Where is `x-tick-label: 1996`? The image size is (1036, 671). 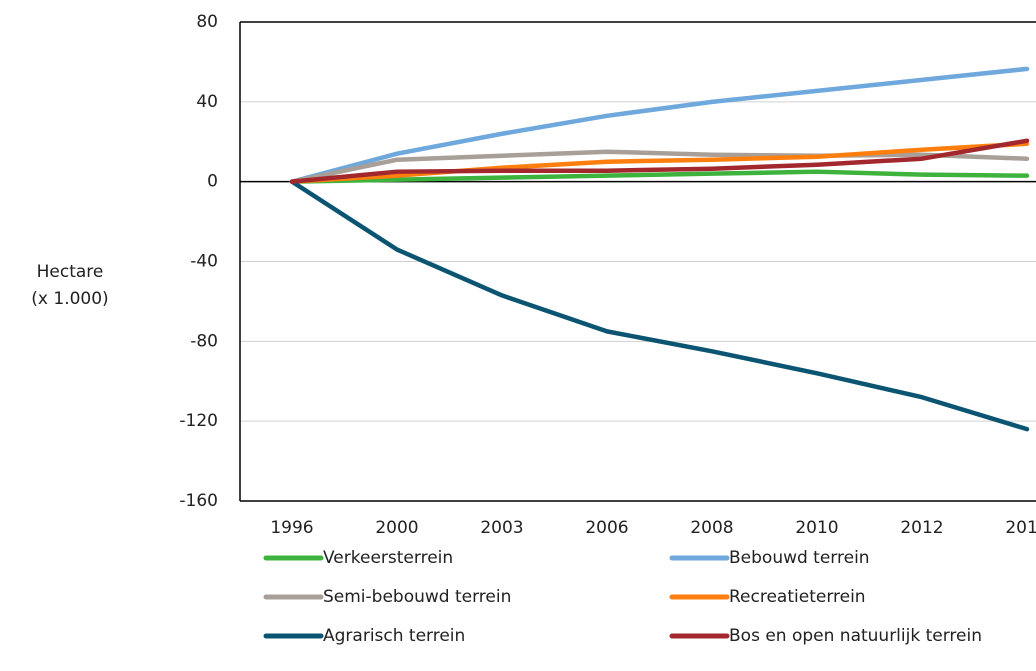 x-tick-label: 1996 is located at coordinates (291, 528).